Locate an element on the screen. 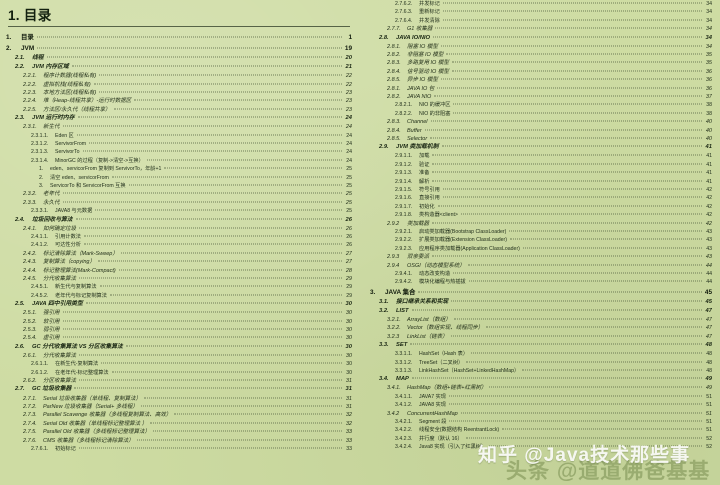 The image size is (720, 485). toc-entry: 2.3.1.2. ServivorFrom 24 is located at coordinates (179, 144).